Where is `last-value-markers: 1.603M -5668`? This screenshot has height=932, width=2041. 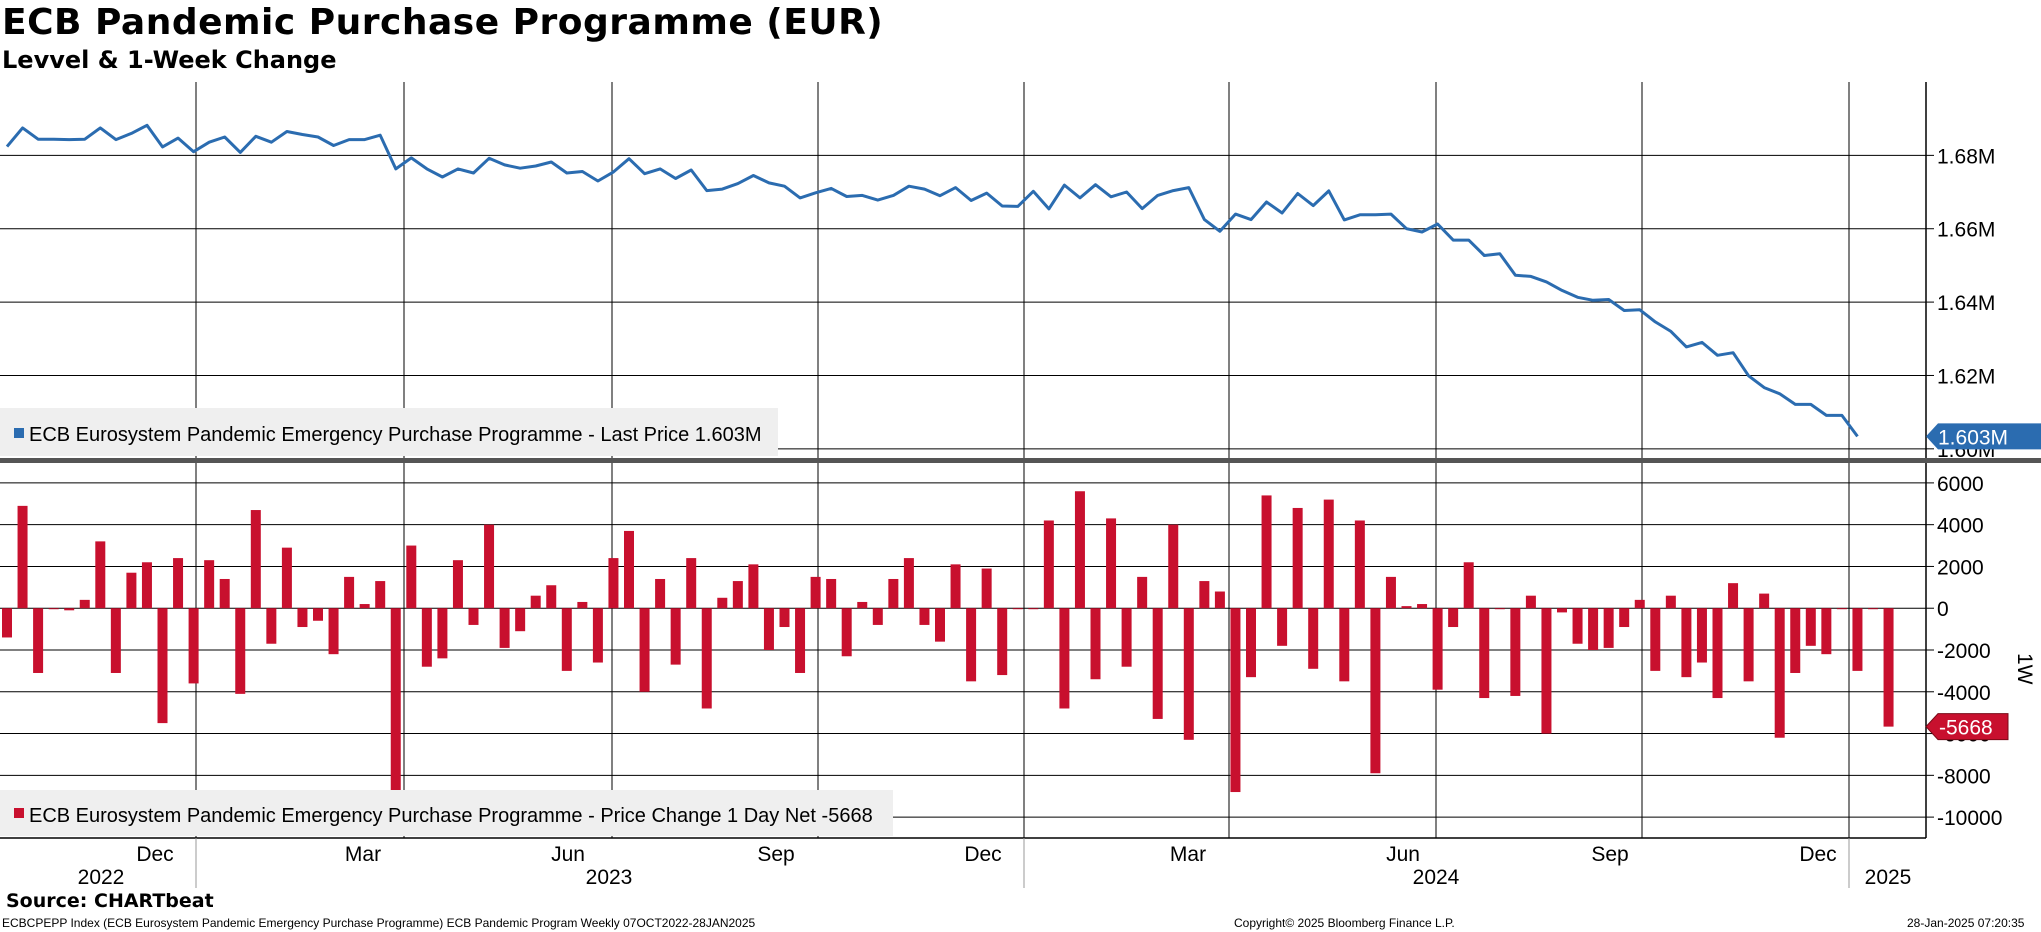 last-value-markers: 1.603M -5668 is located at coordinates (1983, 582).